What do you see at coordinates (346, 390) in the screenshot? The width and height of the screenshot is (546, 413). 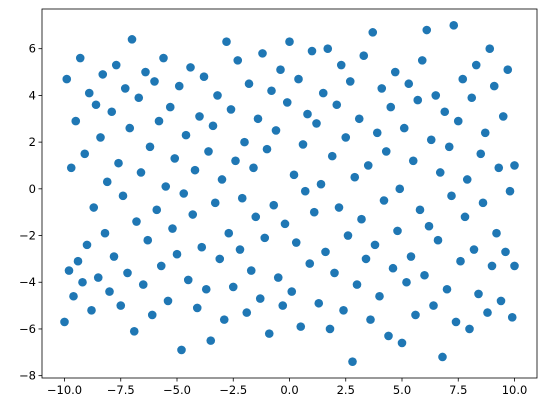 I see `x-tick-label: 2.5` at bounding box center [346, 390].